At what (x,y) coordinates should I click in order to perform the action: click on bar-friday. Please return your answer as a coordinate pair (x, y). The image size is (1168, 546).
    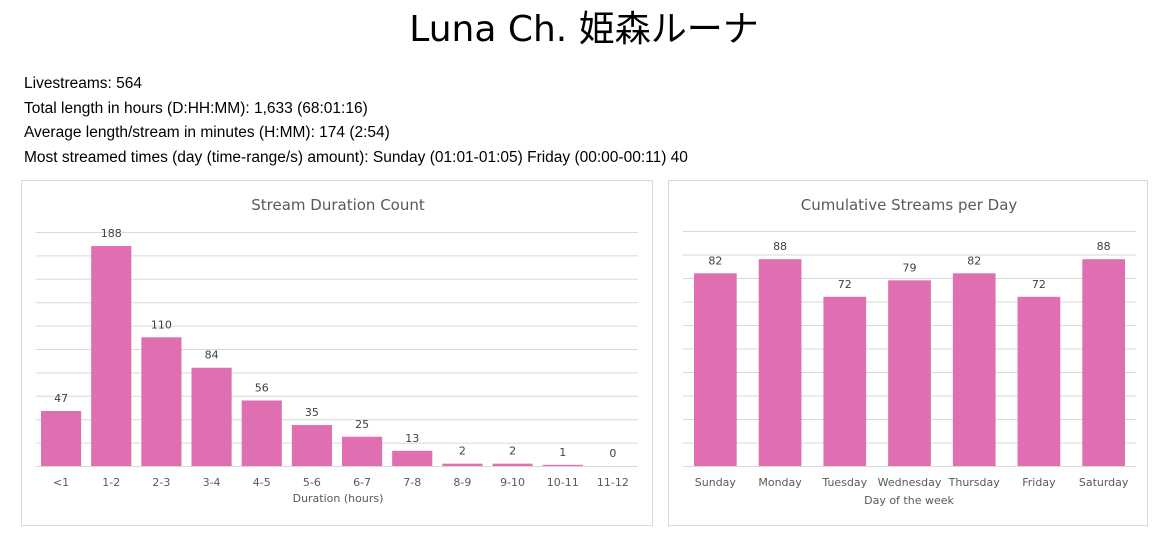
    Looking at the image, I should click on (1039, 381).